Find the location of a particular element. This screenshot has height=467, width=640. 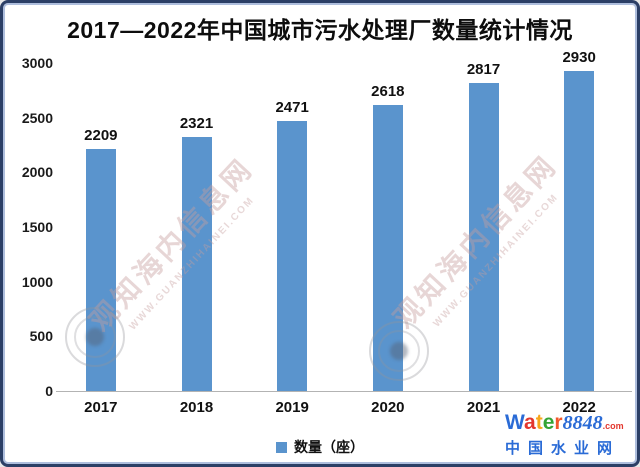

x-axis-line is located at coordinates (344, 391).